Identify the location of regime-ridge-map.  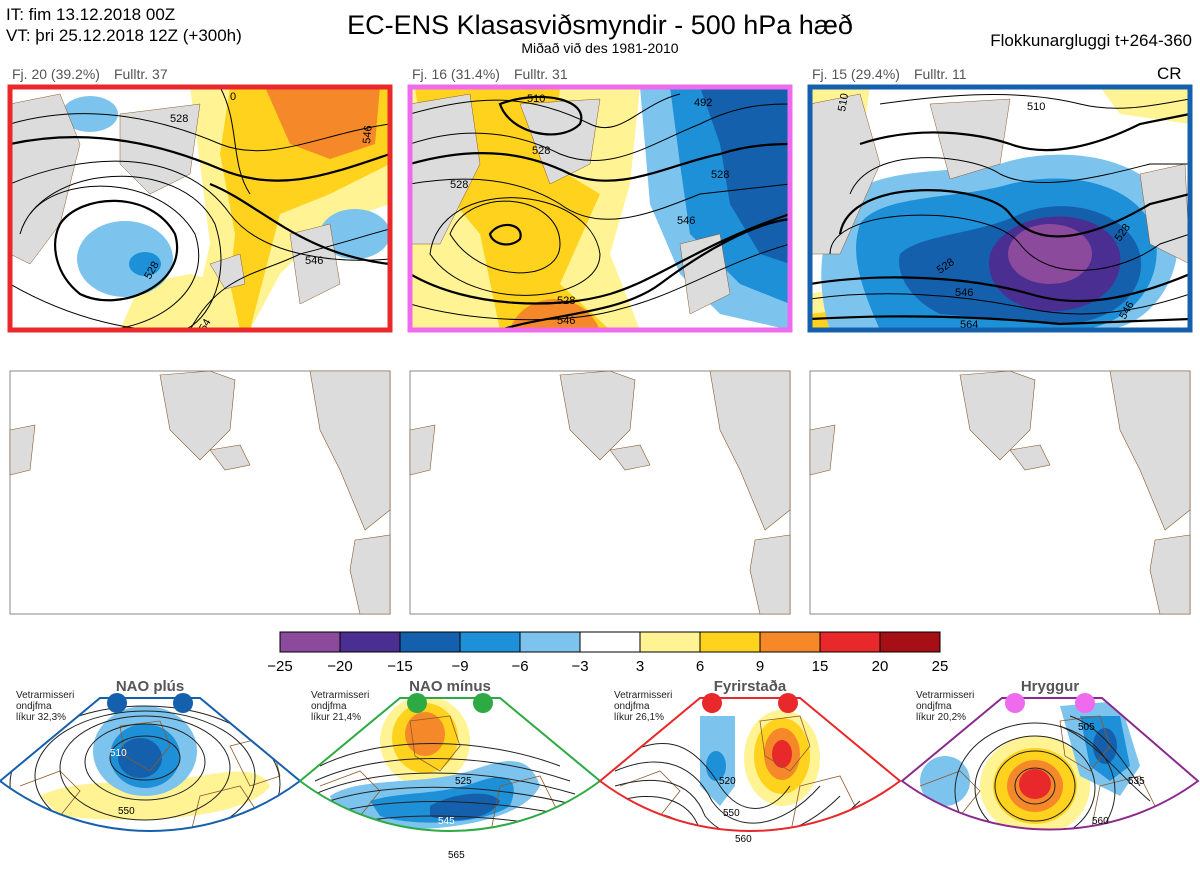
(1050, 764).